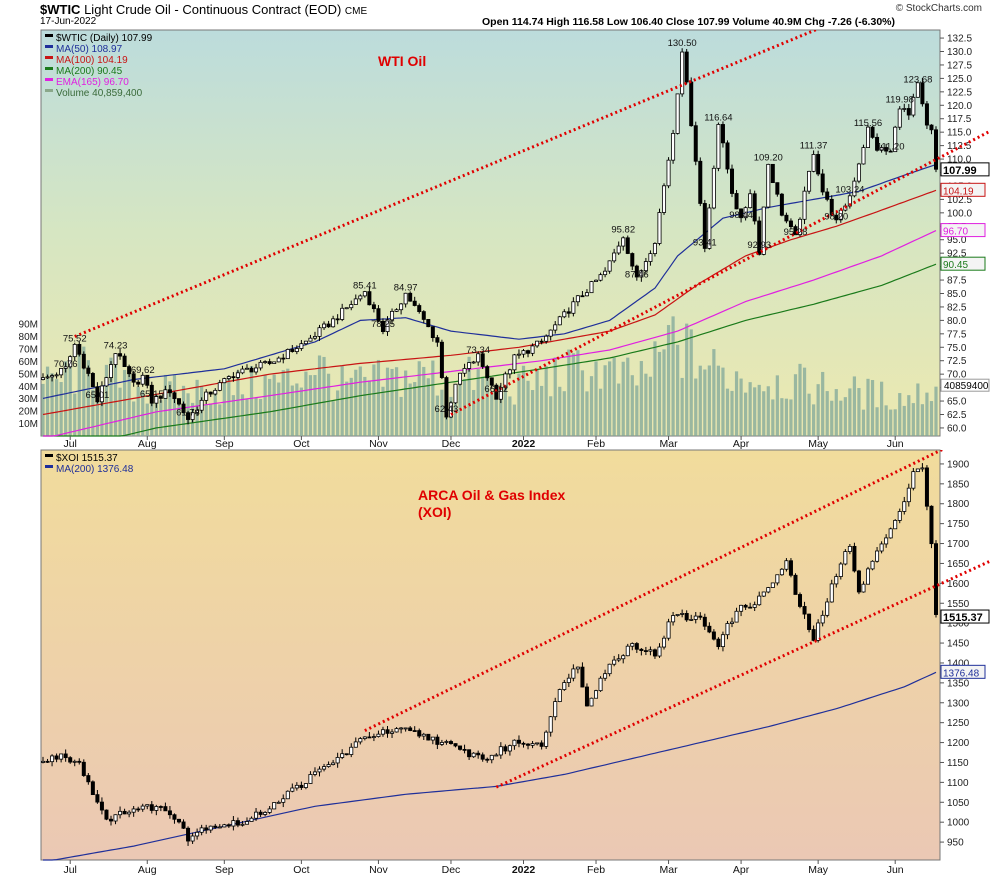 The height and width of the screenshot is (876, 990). What do you see at coordinates (143, 370) in the screenshot?
I see `price-label: 69.62` at bounding box center [143, 370].